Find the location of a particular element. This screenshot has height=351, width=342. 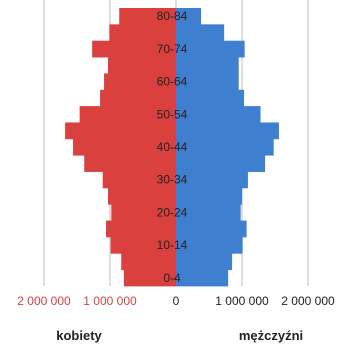

age-label-40-44: 40-44 is located at coordinates (172, 147).